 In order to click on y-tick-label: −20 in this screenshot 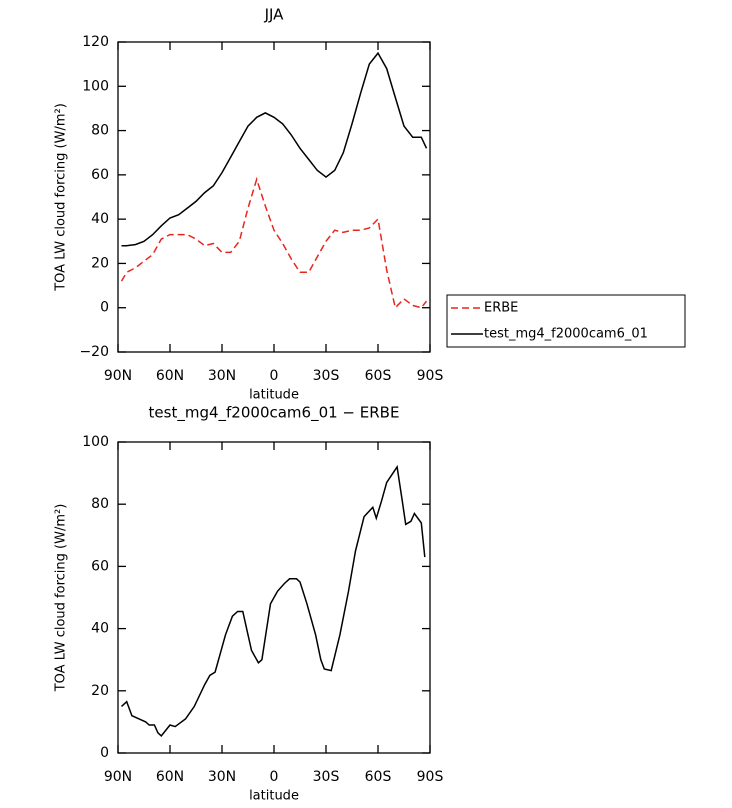, I will do `click(94, 352)`.